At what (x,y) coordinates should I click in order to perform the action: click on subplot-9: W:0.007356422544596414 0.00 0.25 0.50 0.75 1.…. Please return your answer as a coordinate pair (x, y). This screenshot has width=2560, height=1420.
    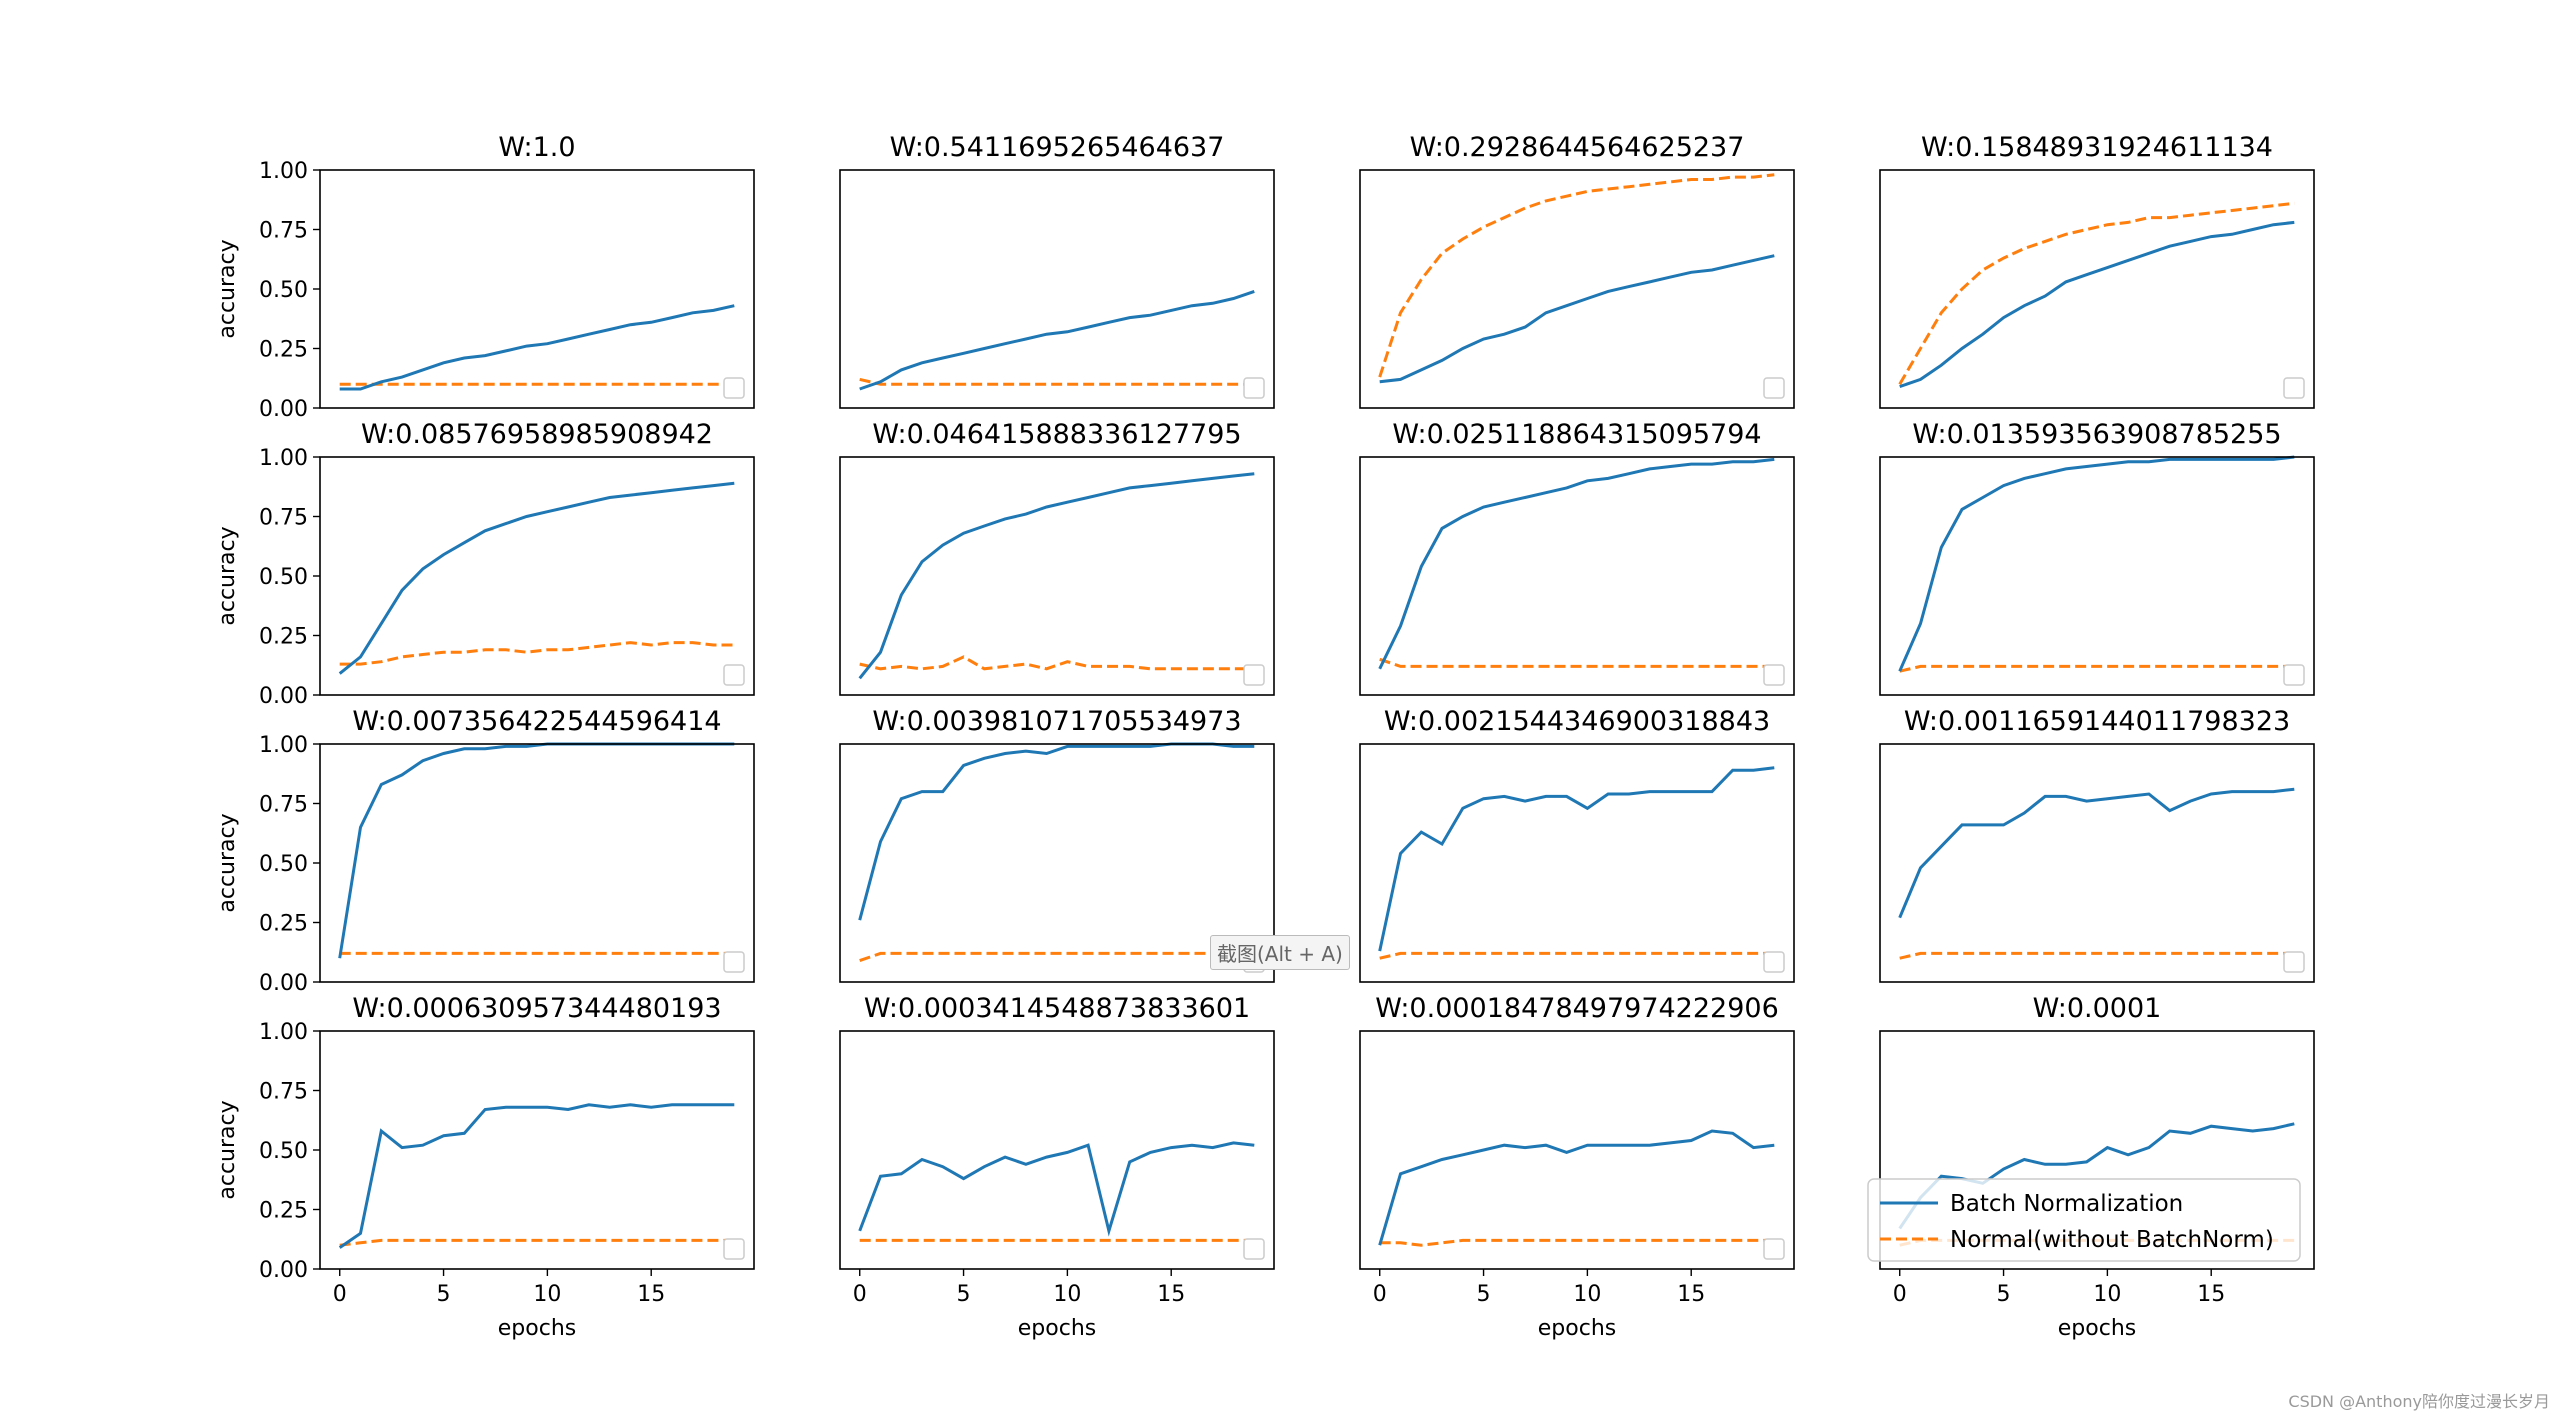
    Looking at the image, I should click on (485, 851).